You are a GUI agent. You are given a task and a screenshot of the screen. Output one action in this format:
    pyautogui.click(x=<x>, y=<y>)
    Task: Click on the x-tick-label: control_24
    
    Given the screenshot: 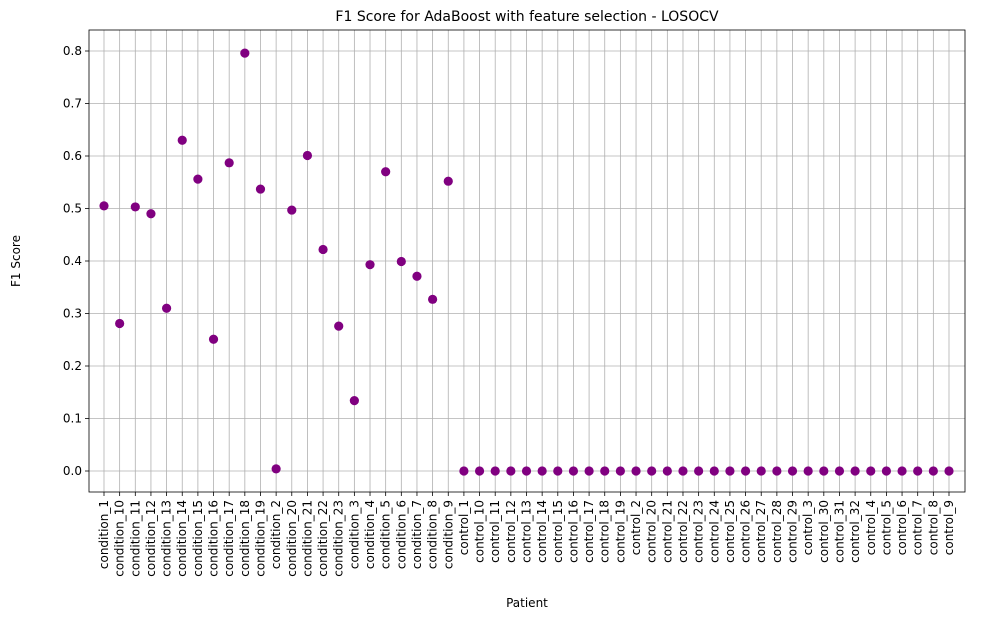 What is the action you would take?
    pyautogui.click(x=714, y=531)
    